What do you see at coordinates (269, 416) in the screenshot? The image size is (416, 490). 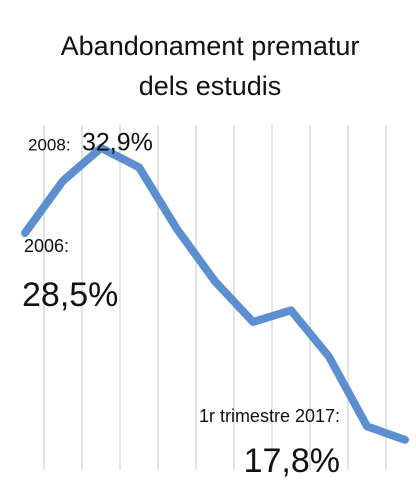 I see `annotation: 1r trimestre 2017:` at bounding box center [269, 416].